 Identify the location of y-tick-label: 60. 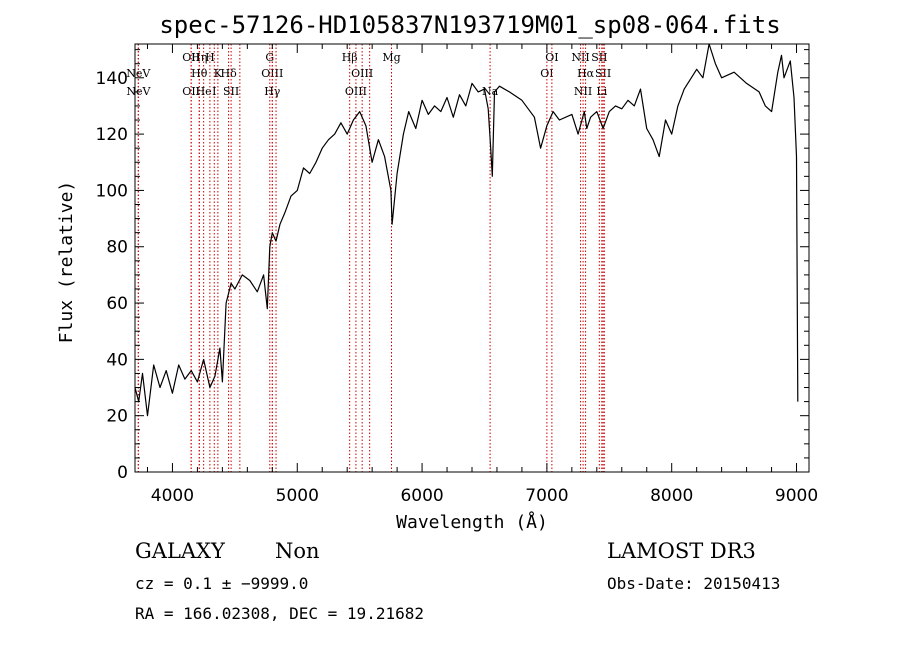
(117, 304).